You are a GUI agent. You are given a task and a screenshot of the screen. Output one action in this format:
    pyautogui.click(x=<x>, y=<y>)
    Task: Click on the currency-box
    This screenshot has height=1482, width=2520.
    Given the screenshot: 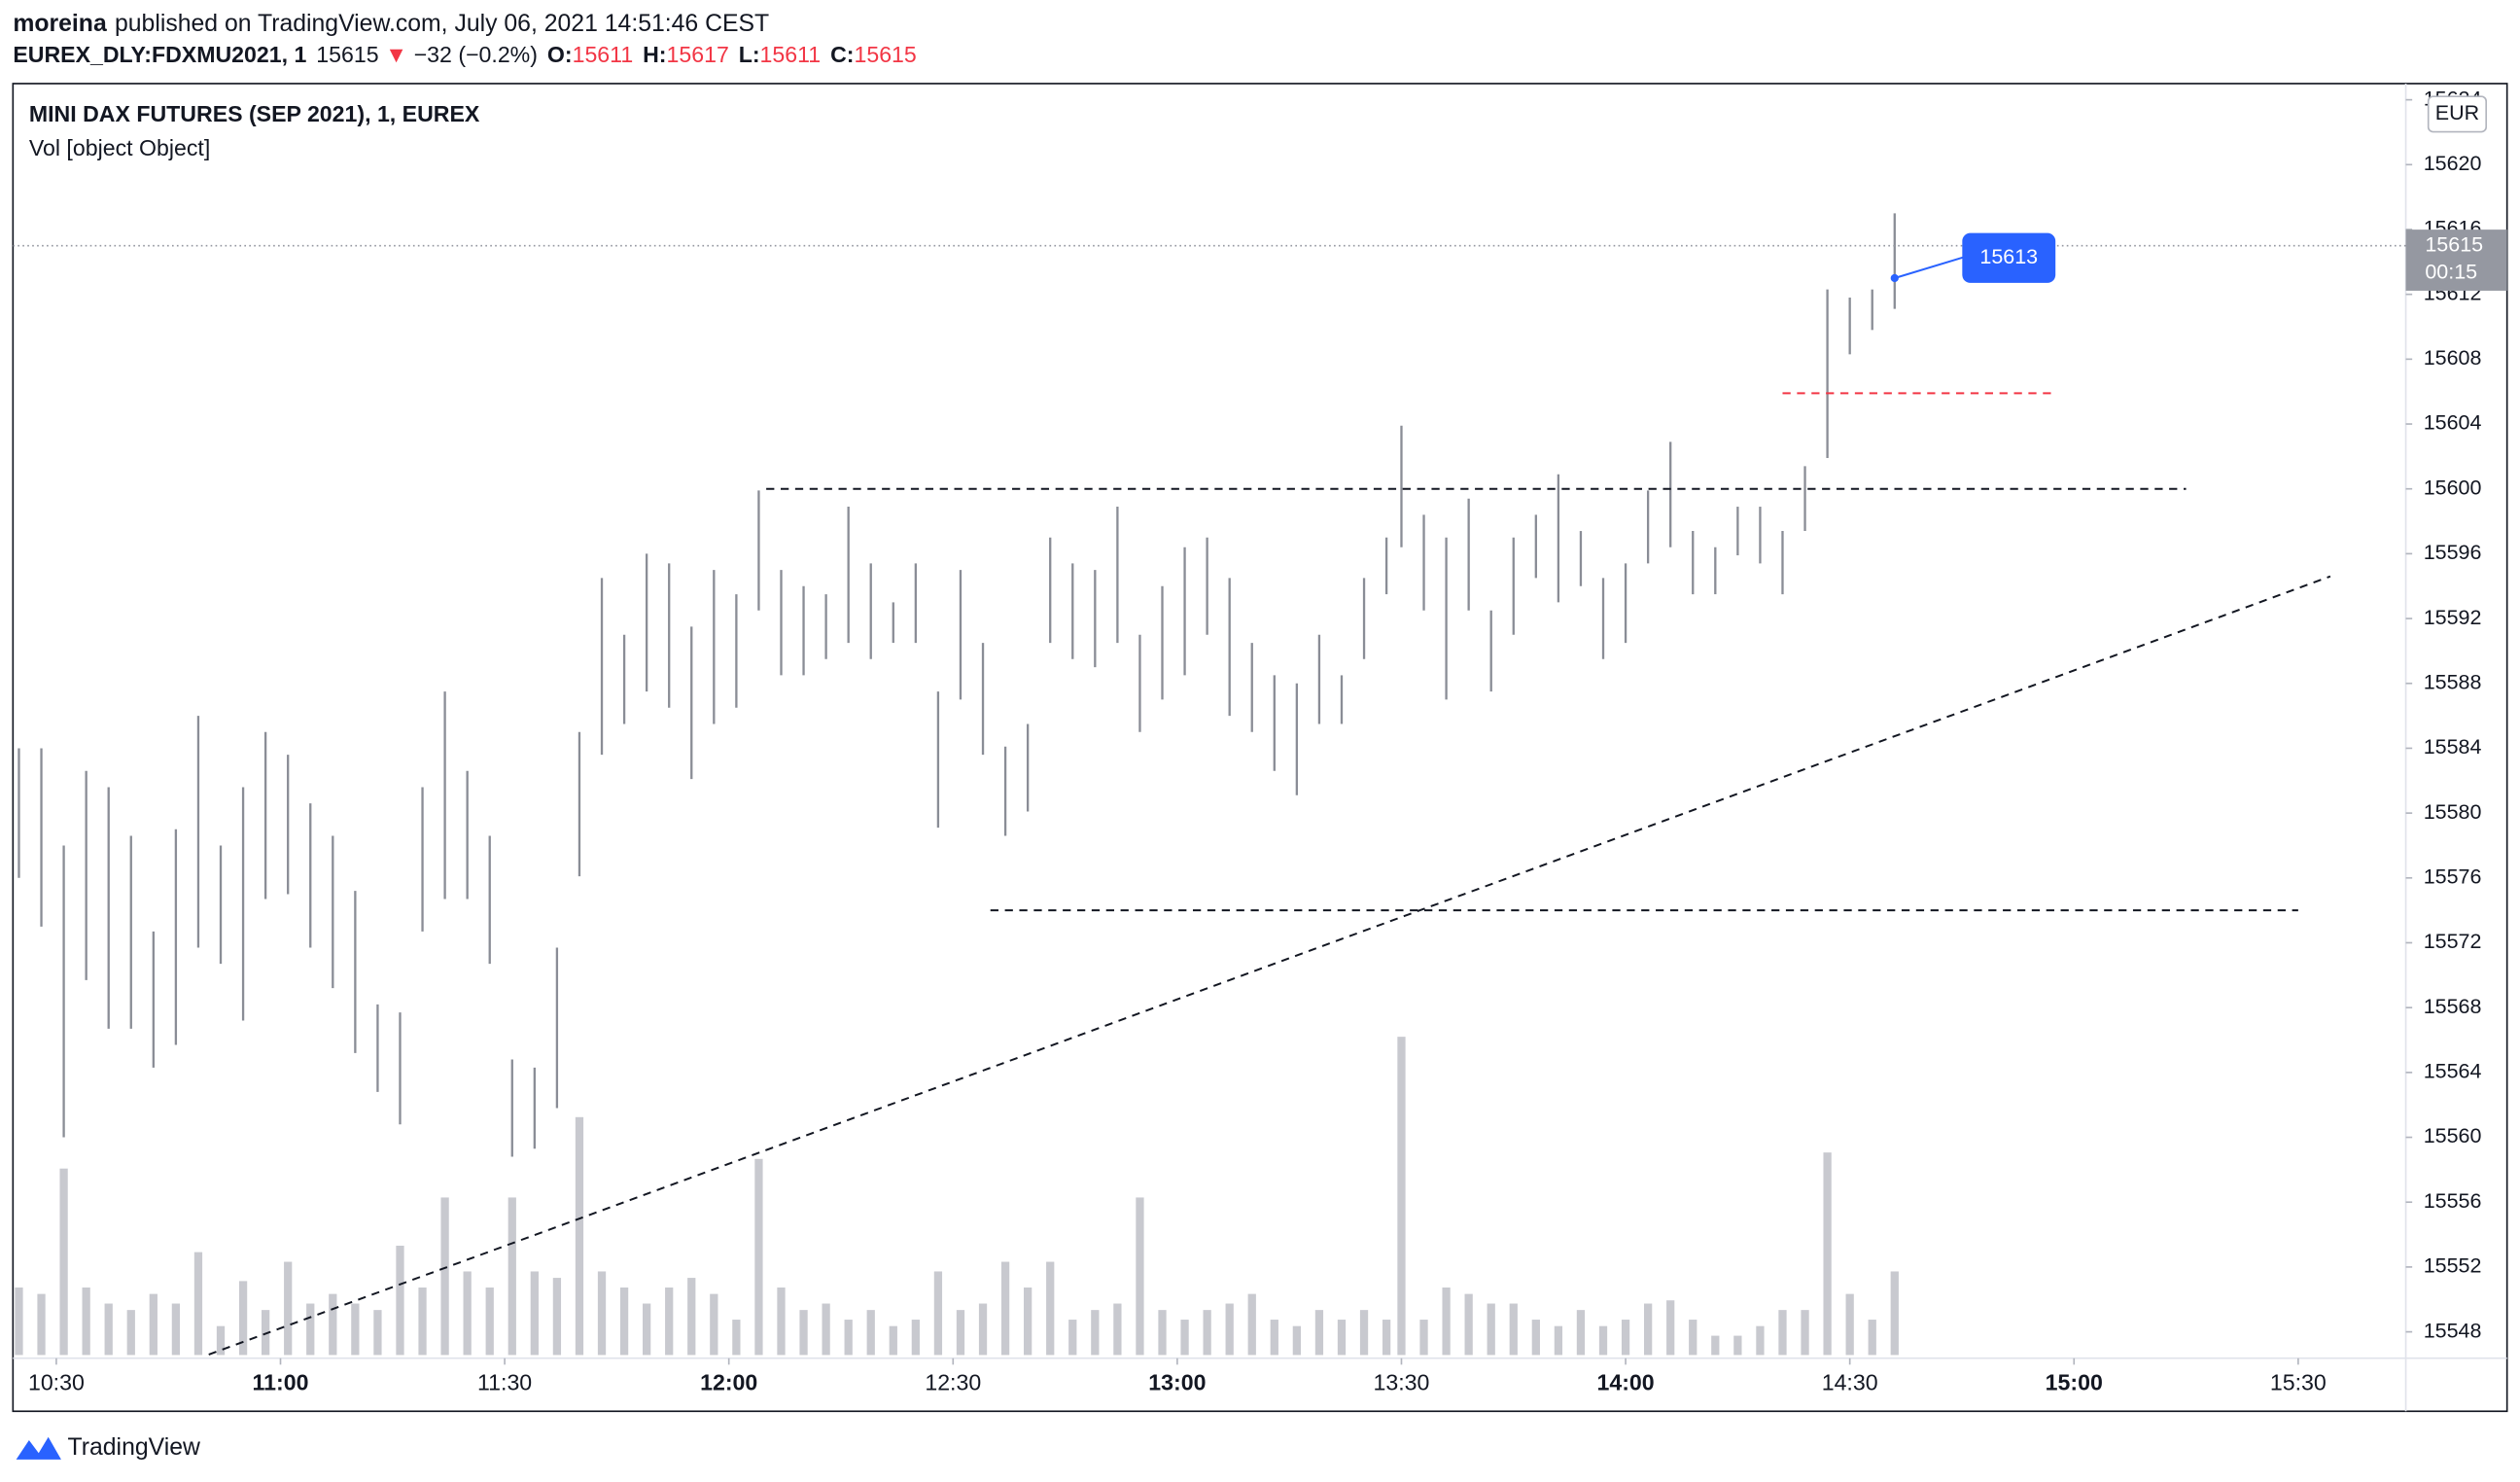 What is the action you would take?
    pyautogui.click(x=2457, y=114)
    